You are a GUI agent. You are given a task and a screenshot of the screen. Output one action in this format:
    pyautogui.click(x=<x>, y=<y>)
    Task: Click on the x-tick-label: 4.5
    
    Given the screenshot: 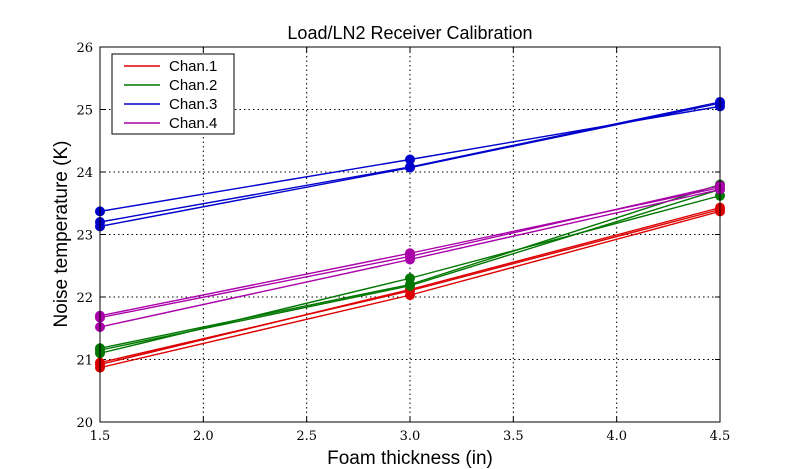 What is the action you would take?
    pyautogui.click(x=720, y=436)
    